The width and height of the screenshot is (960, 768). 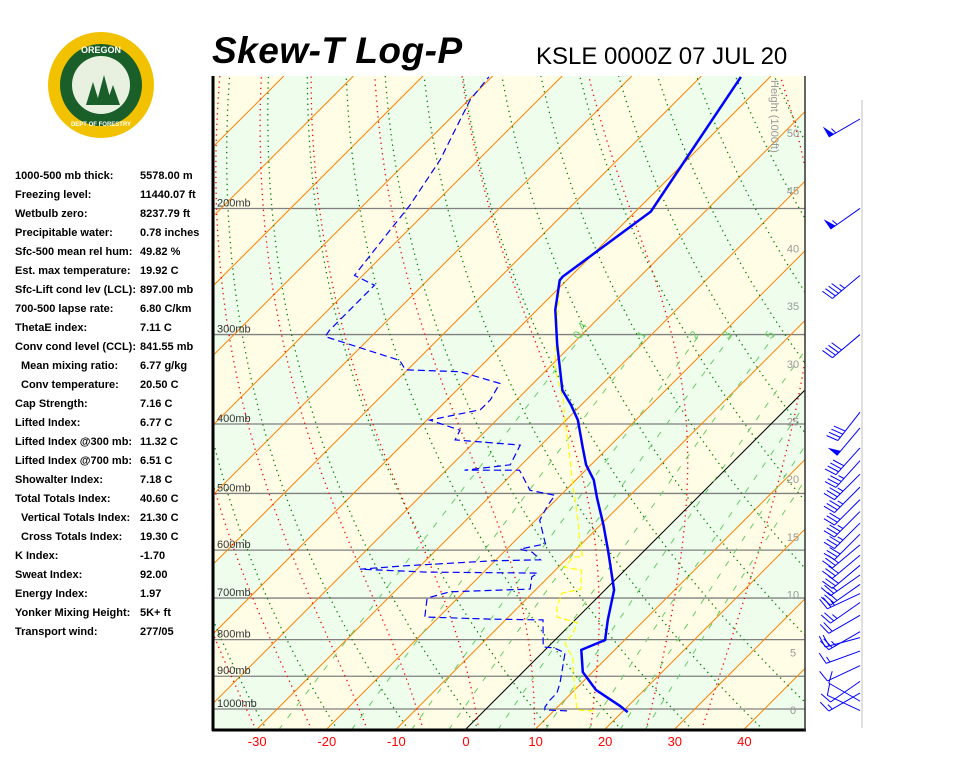 What do you see at coordinates (74, 461) in the screenshot?
I see `stat-label: Lifted Index @700 mb:` at bounding box center [74, 461].